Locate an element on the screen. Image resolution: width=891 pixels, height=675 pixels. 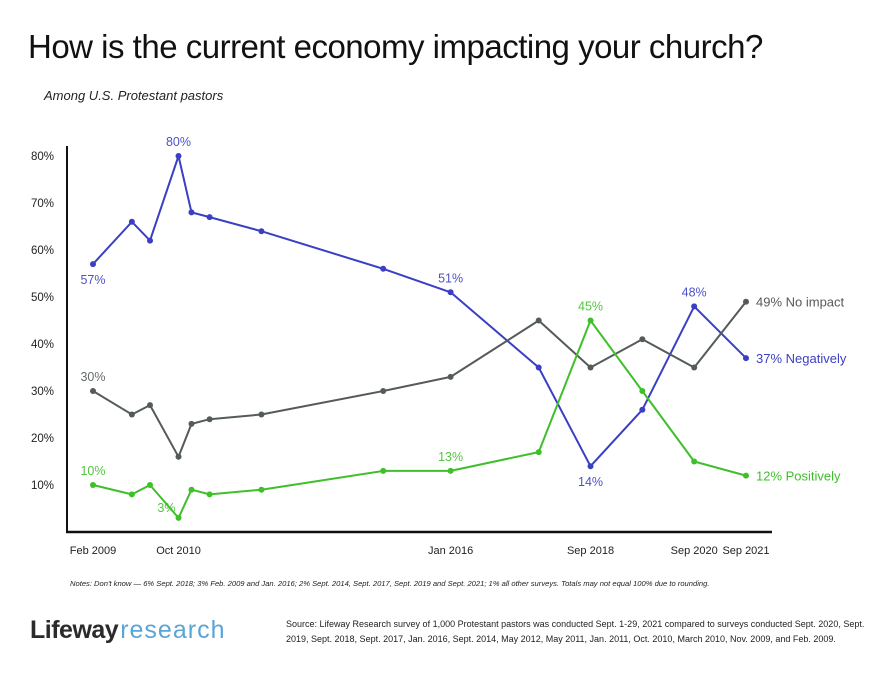
series-end-label-positively: 12% Positively is located at coordinates (798, 476).